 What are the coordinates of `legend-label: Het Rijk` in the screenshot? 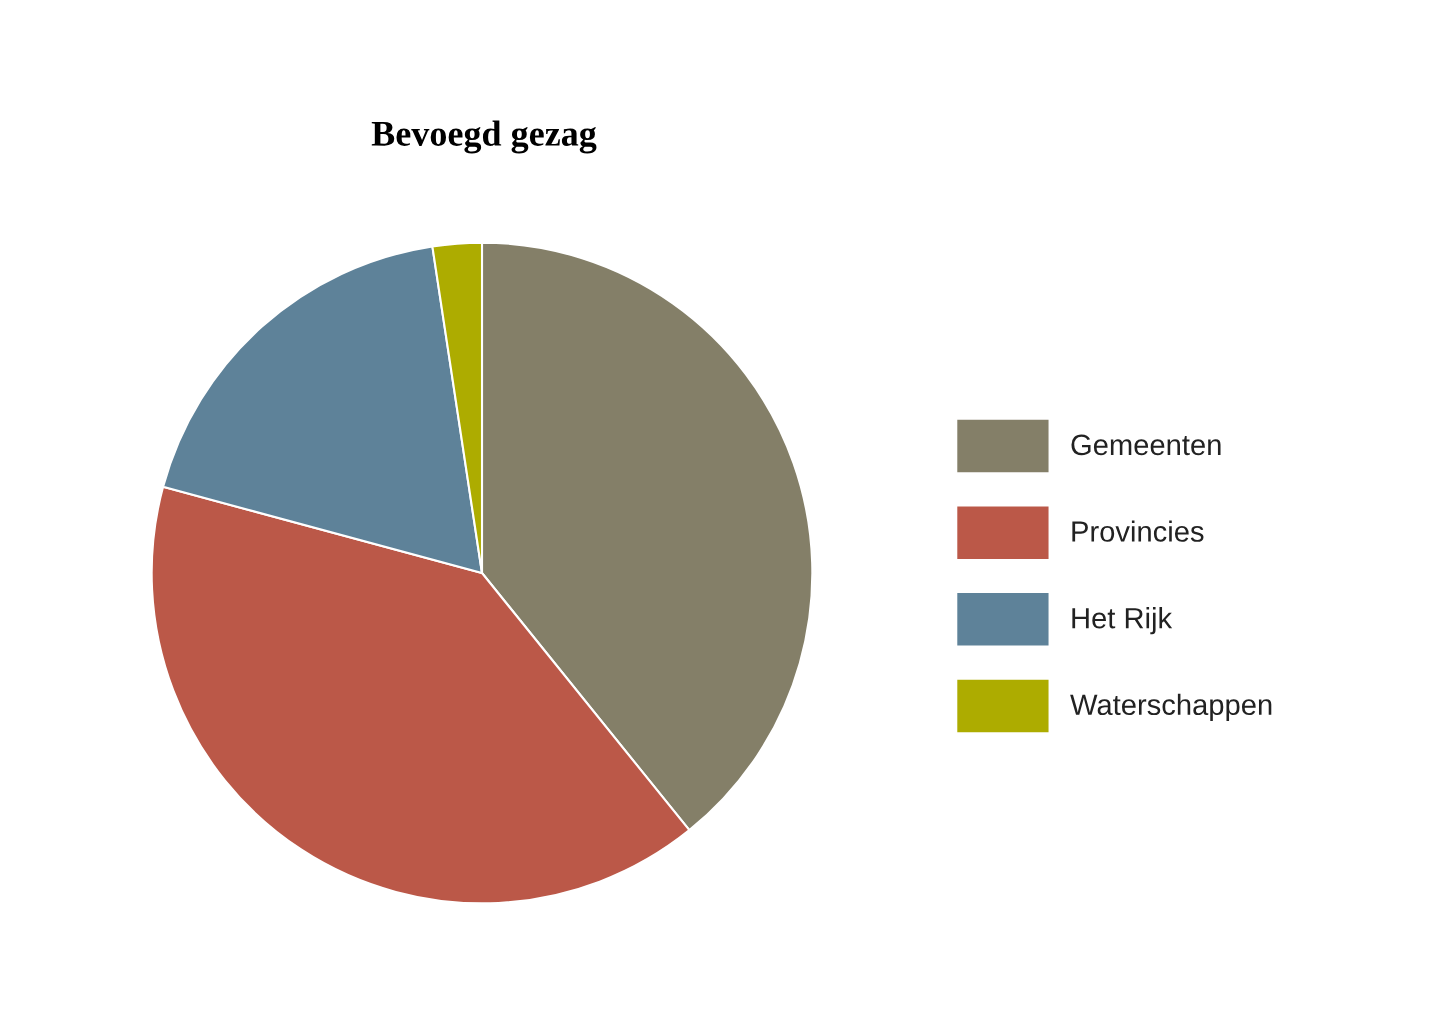 It's located at (1122, 621).